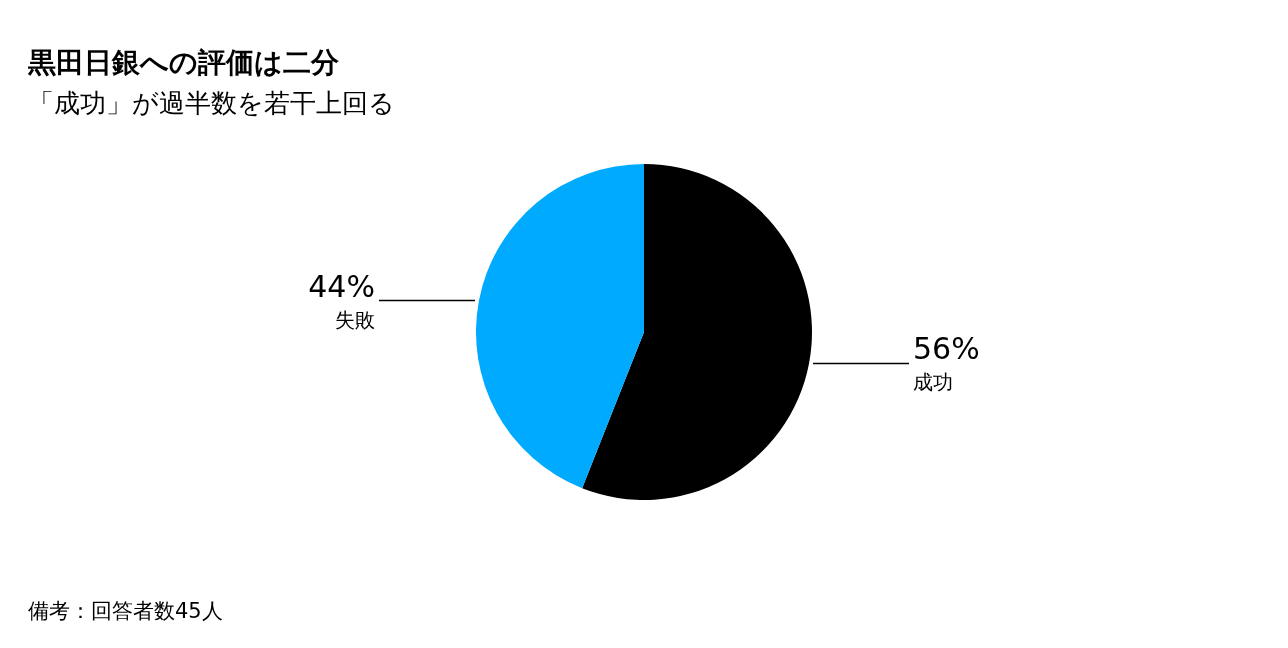 The height and width of the screenshot is (648, 1288). Describe the element at coordinates (946, 349) in the screenshot. I see `data-label: 56%` at that location.